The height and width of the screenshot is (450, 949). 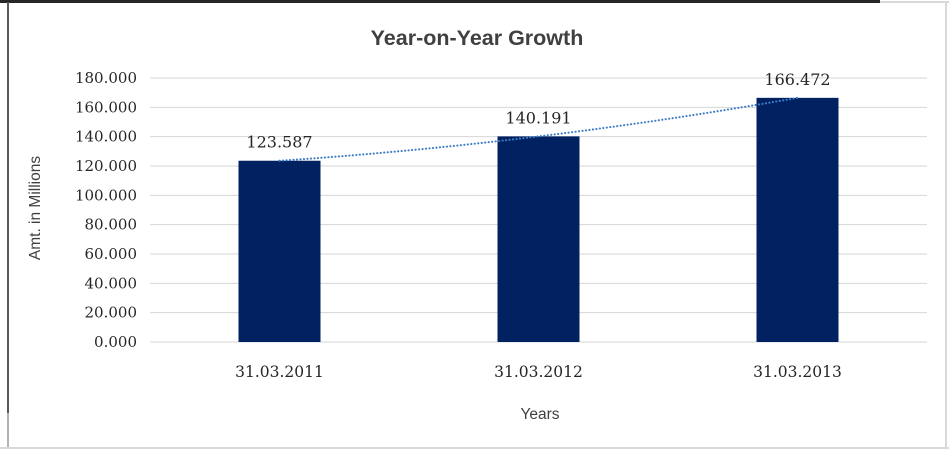 I want to click on document-border-left, so click(x=8, y=207).